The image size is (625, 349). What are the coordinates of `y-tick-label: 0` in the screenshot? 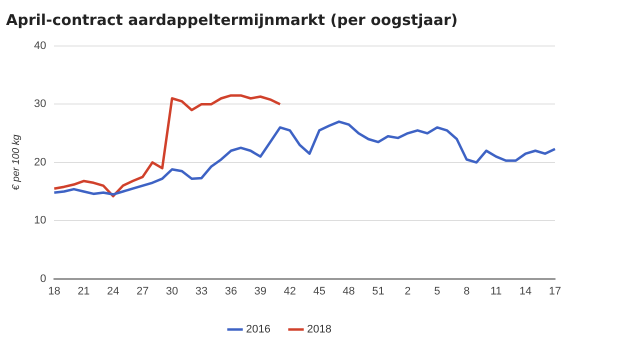 It's located at (43, 278).